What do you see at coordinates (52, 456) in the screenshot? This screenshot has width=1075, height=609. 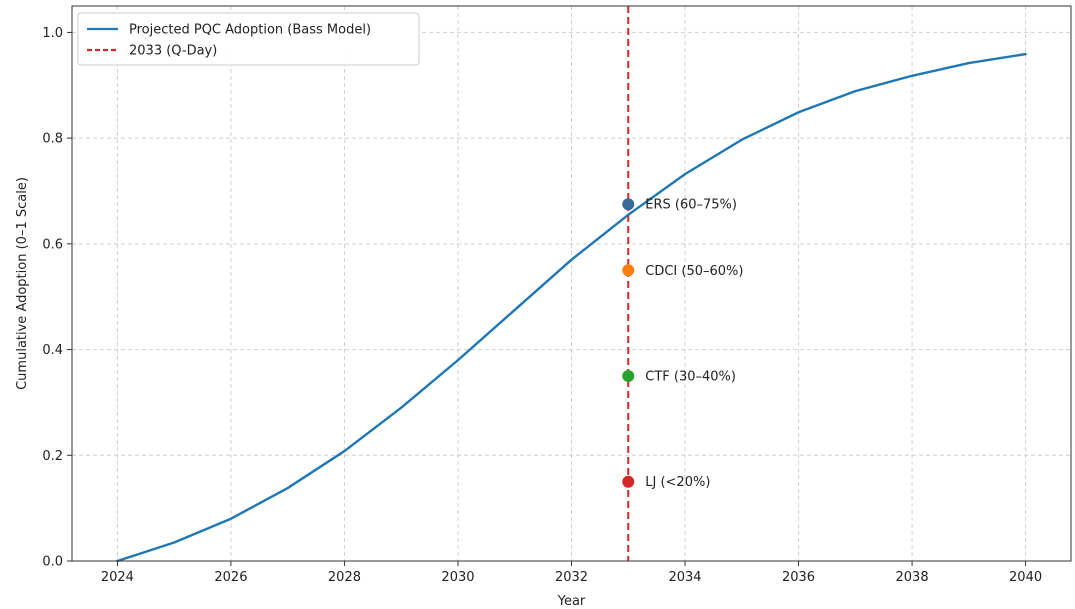 I see `y-tick-label: 0.2` at bounding box center [52, 456].